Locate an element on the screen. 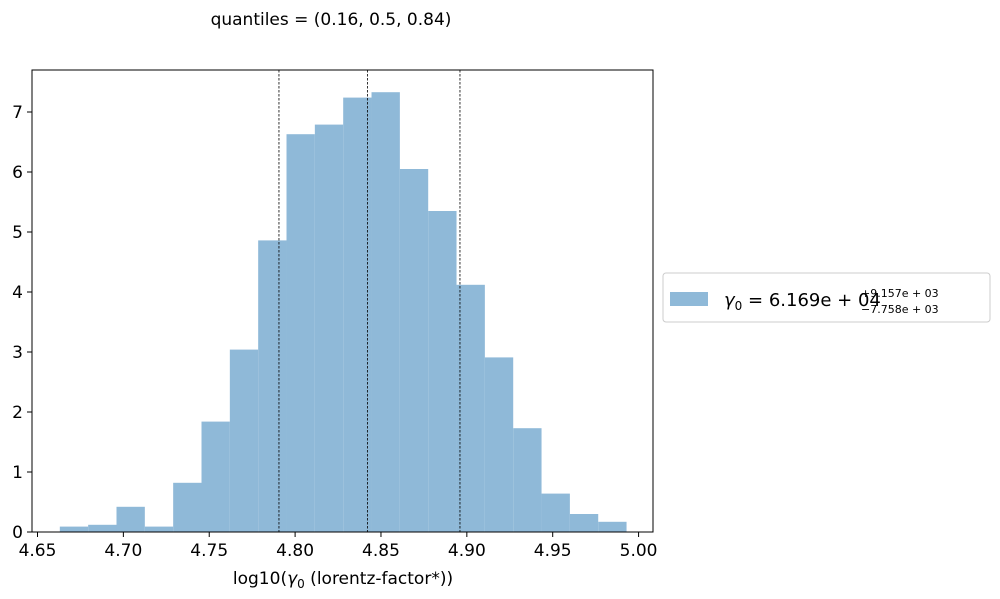  x-tick-label: 4.80 is located at coordinates (295, 551).